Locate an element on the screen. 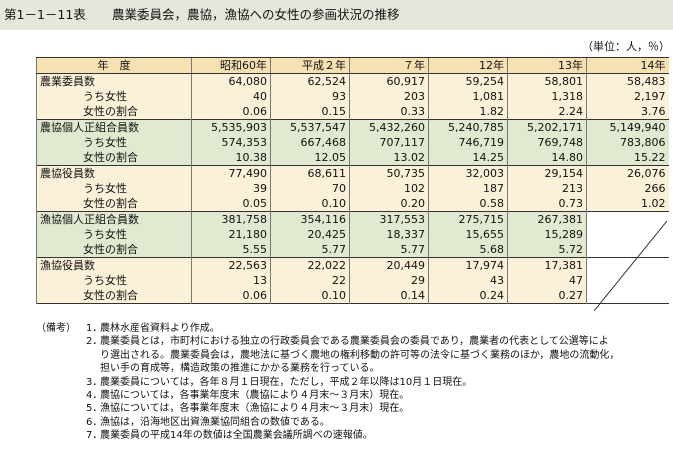 Image resolution: width=673 pixels, height=459 pixels. row-label: 漁協役員数 is located at coordinates (114, 265).